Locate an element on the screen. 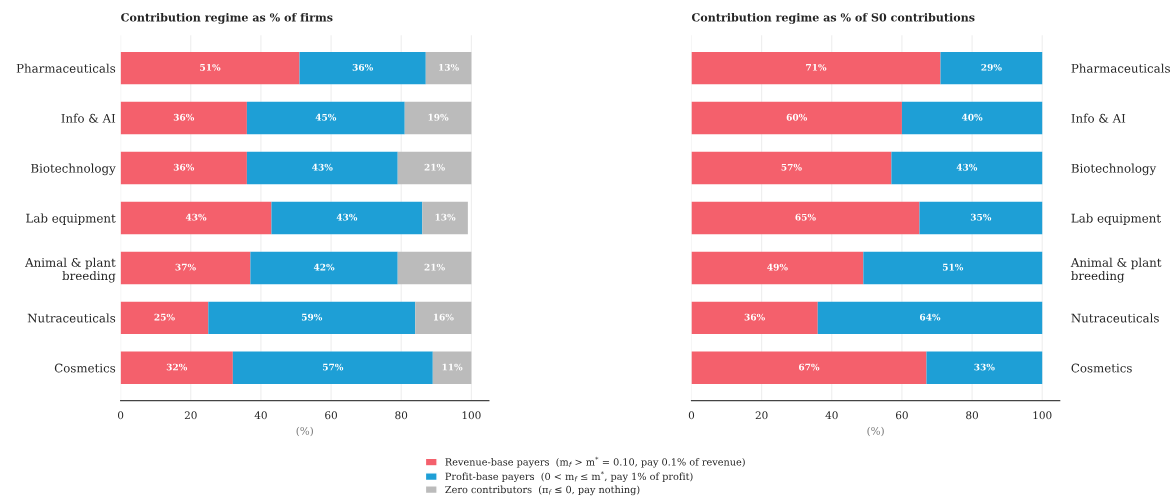 This screenshot has width=1171, height=504. data-label: 64% is located at coordinates (930, 317).